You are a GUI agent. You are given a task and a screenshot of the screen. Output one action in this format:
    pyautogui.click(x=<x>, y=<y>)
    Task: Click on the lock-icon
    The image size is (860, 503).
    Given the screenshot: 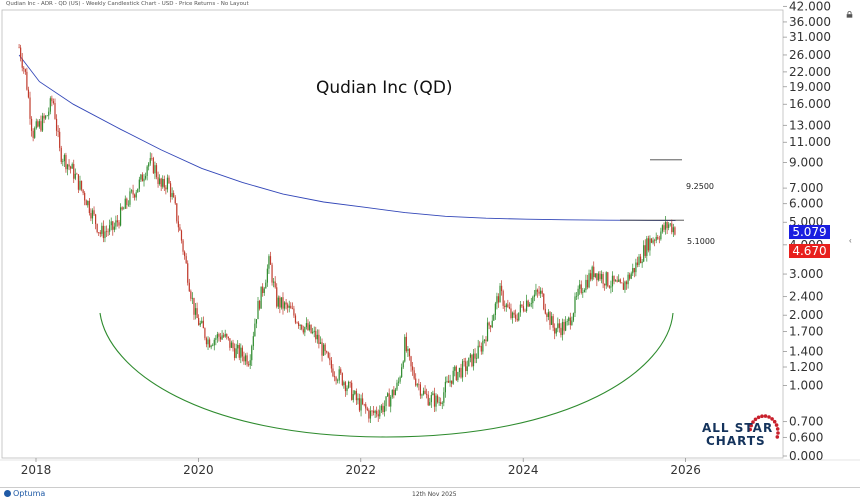 What is the action you would take?
    pyautogui.click(x=849, y=14)
    